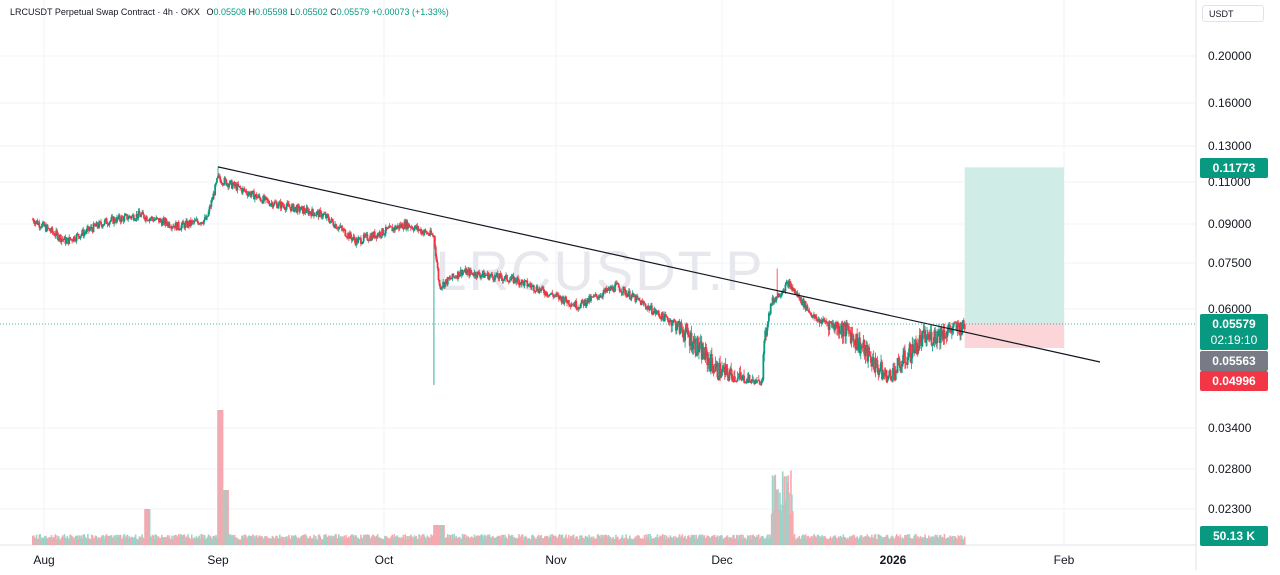  What do you see at coordinates (1230, 56) in the screenshot?
I see `y-tick-label: 0.20000` at bounding box center [1230, 56].